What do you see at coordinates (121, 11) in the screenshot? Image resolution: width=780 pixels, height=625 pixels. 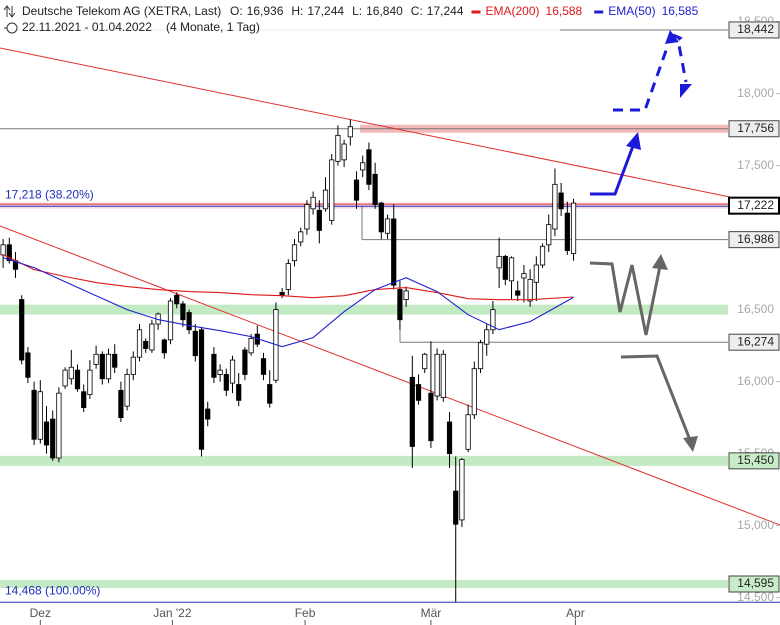 I see `instrument-title: Deutsche Telekom AG (XETRA, Last)` at bounding box center [121, 11].